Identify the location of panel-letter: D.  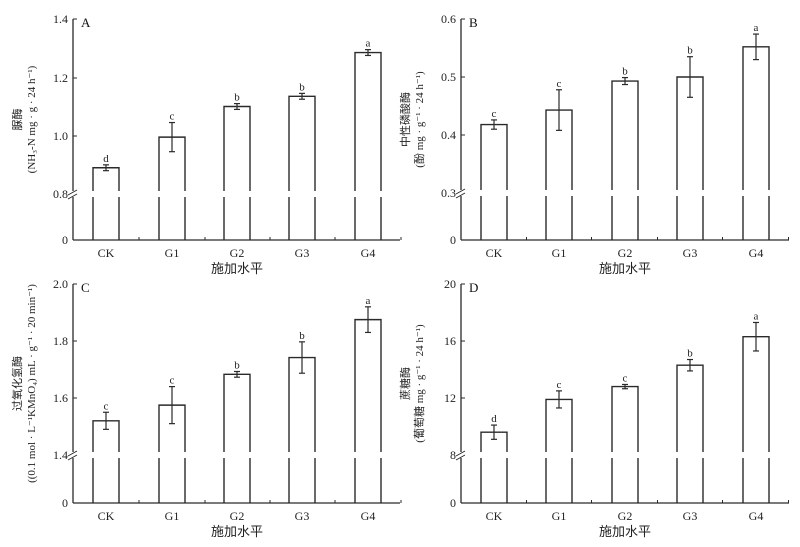
(473, 287).